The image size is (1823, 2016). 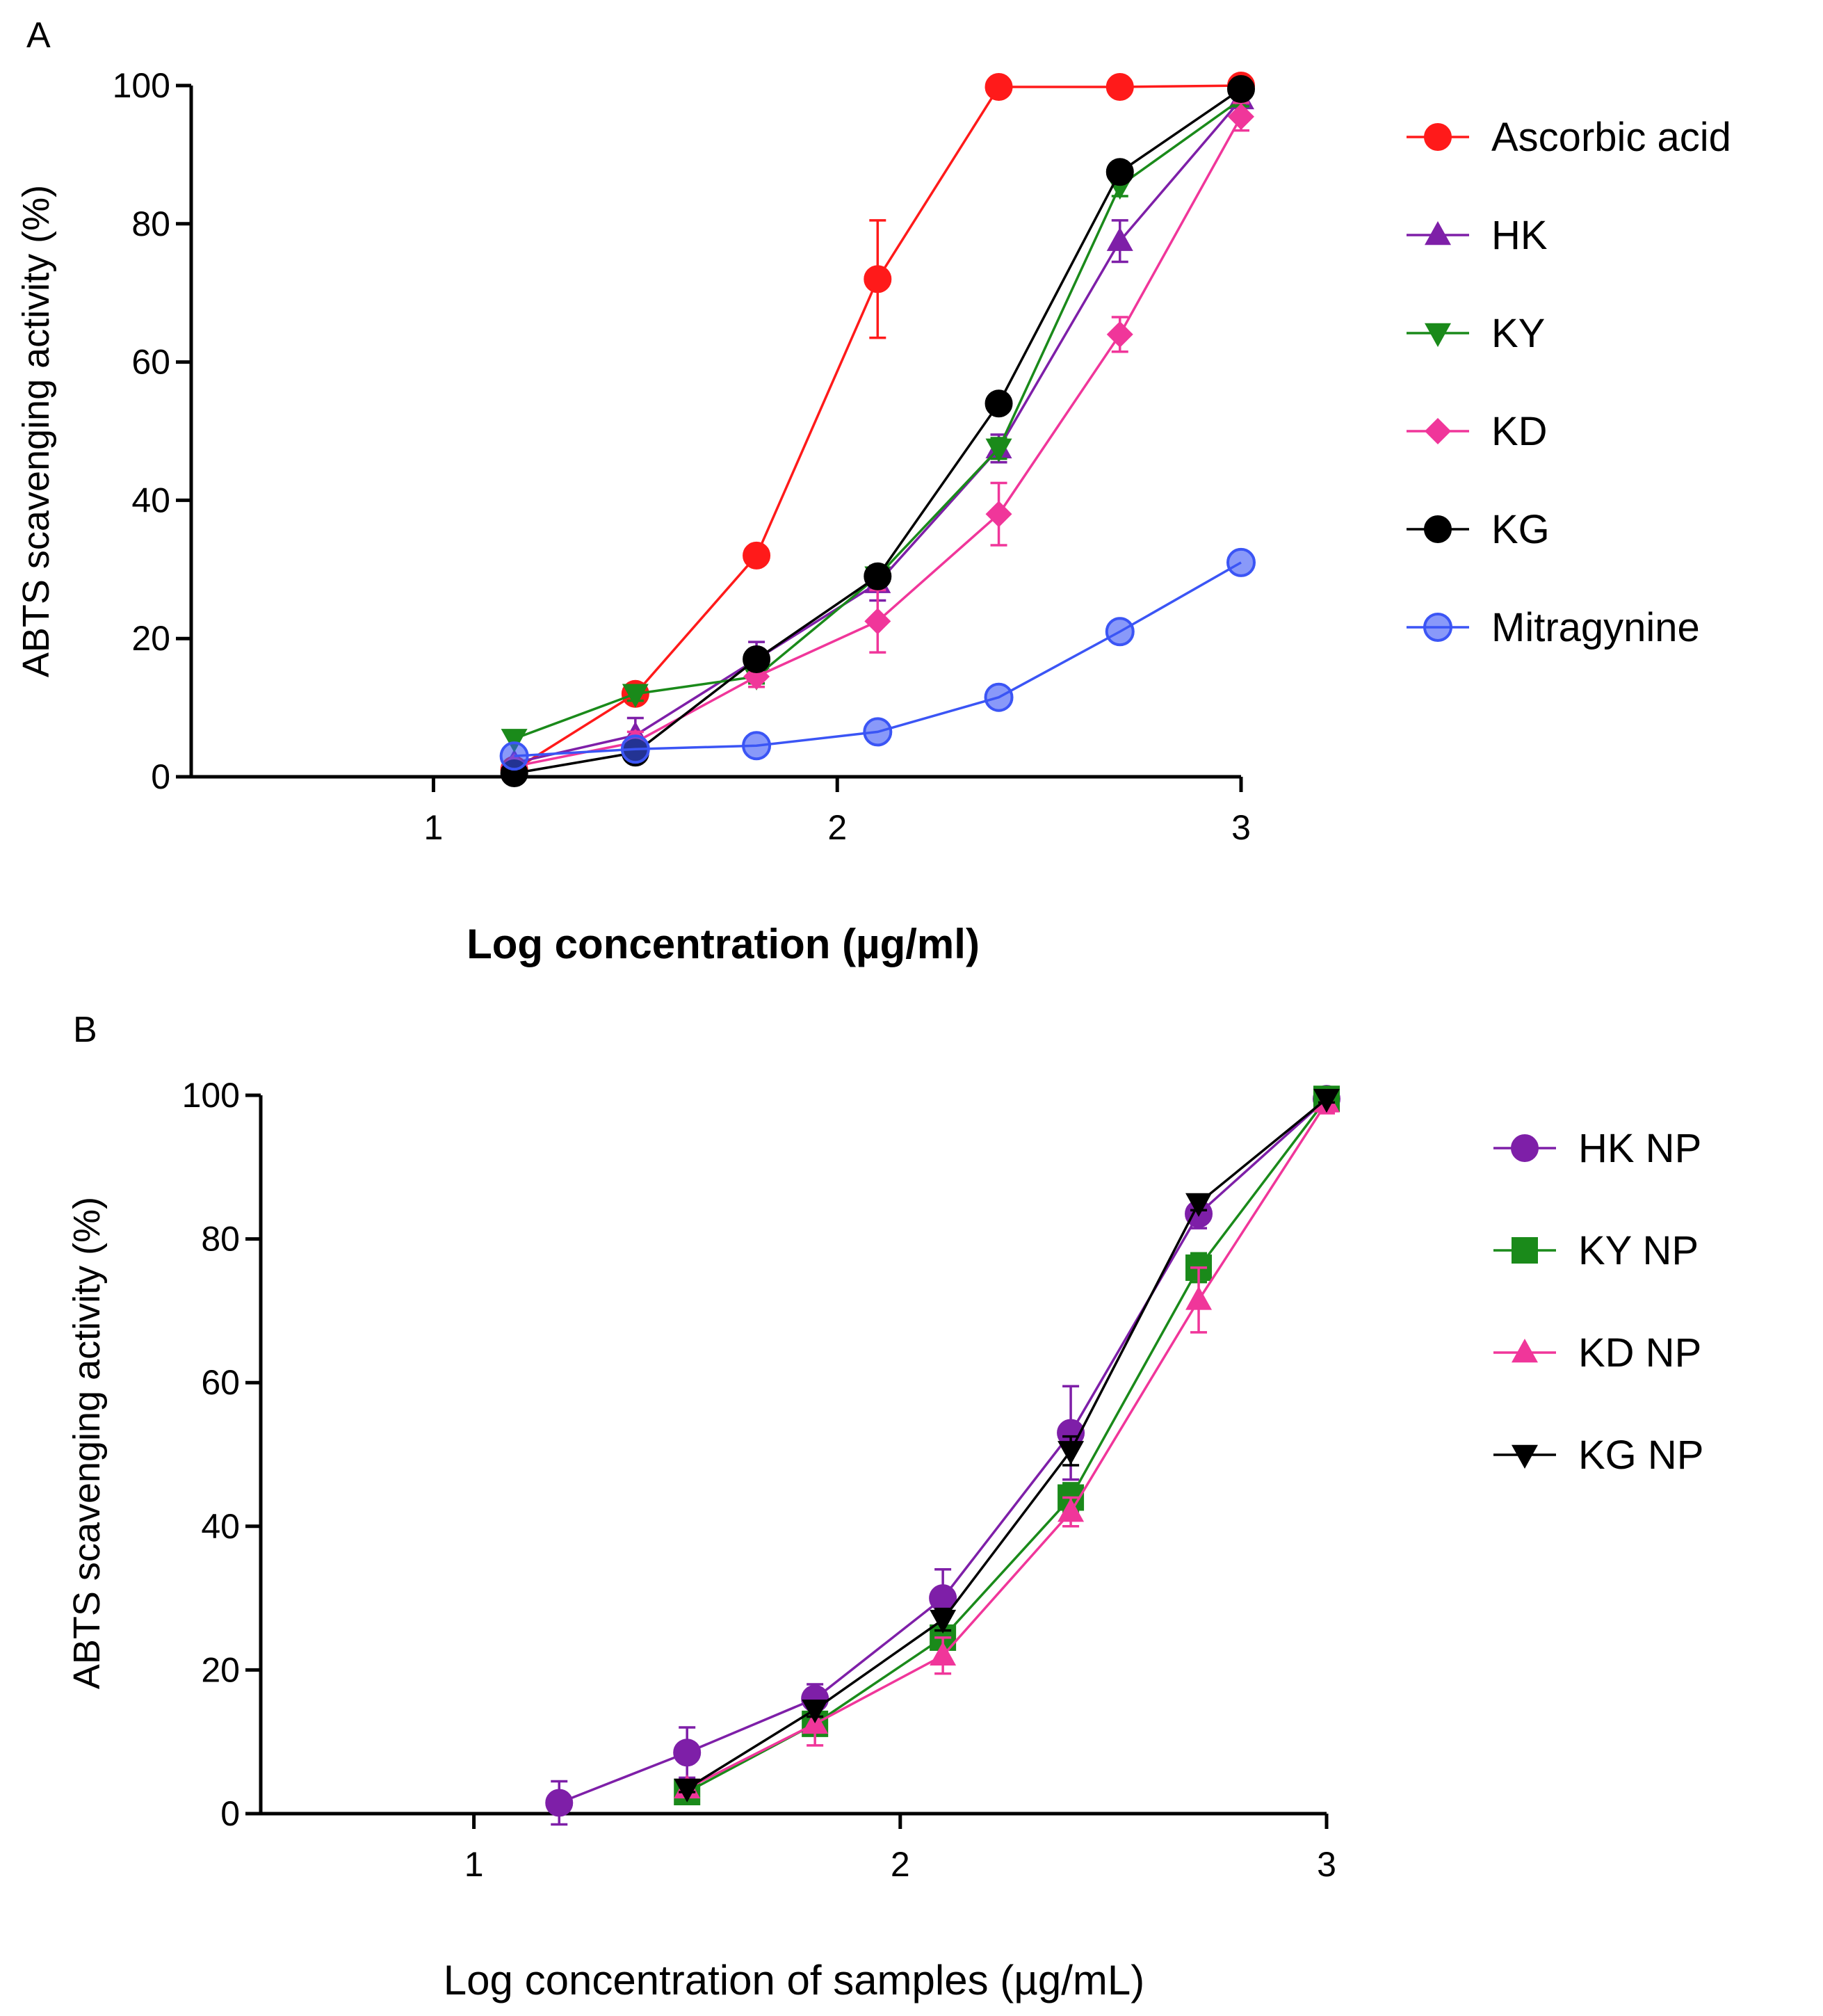 What do you see at coordinates (1641, 1455) in the screenshot?
I see `legend-label-kg-np: KG NP` at bounding box center [1641, 1455].